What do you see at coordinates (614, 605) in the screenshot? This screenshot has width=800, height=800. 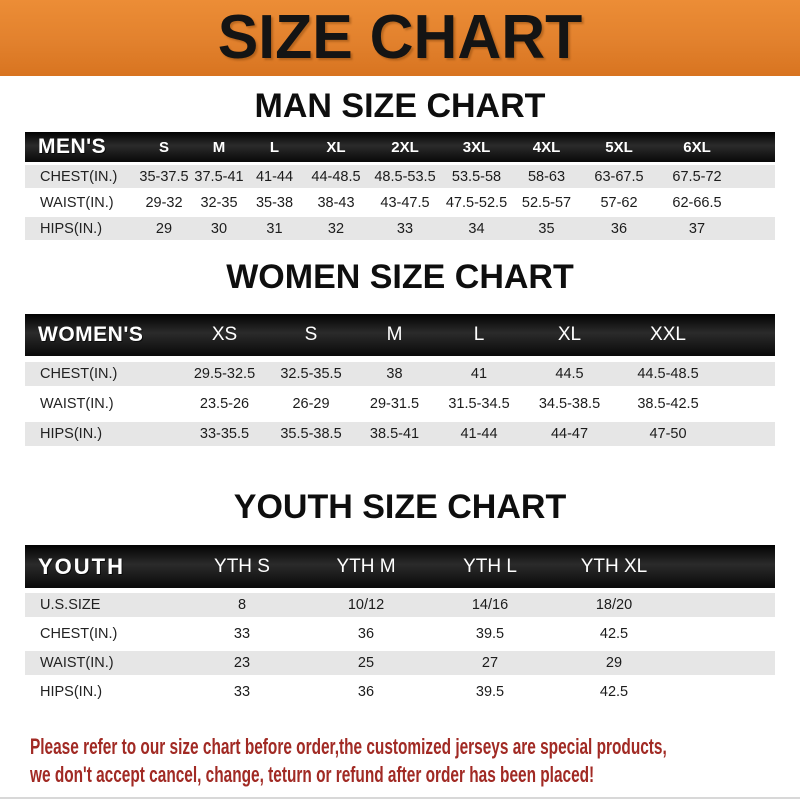 I see `size-cell: 18/20` at bounding box center [614, 605].